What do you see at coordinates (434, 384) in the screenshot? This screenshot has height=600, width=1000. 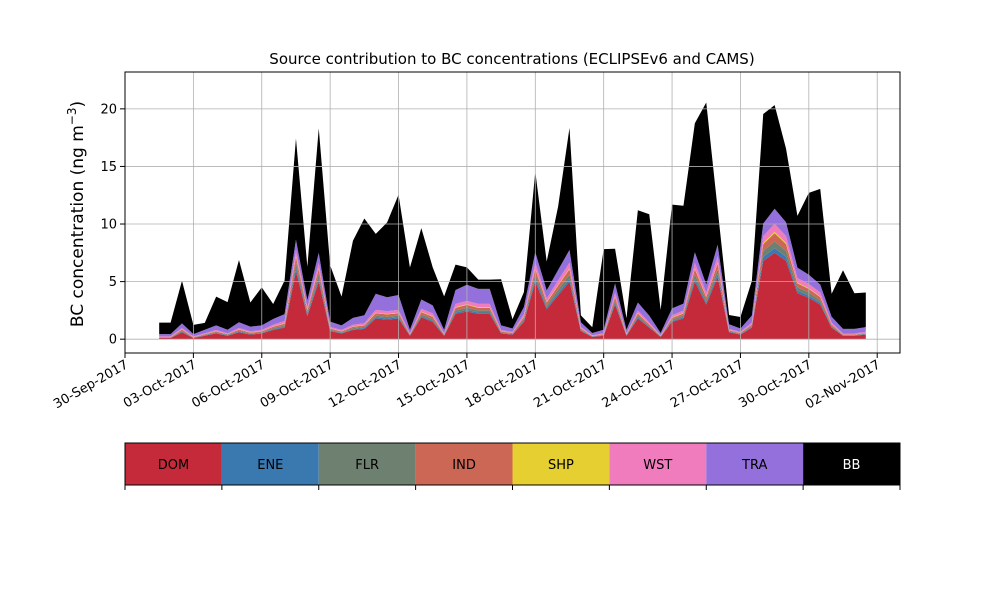 I see `x-tick-label: 15-Oct-2017` at bounding box center [434, 384].